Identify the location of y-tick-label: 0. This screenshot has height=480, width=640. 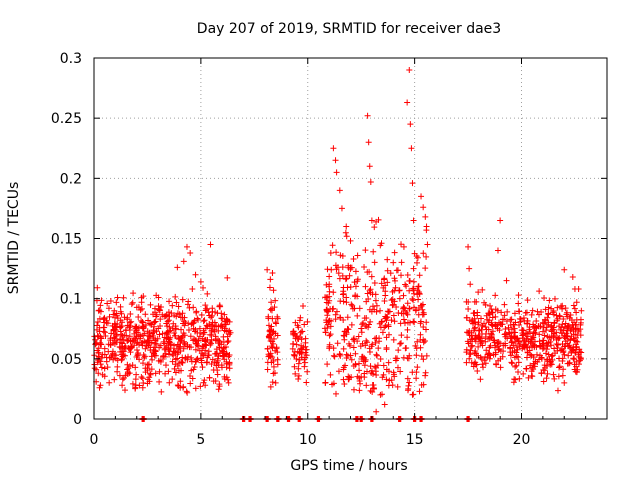
(77, 420).